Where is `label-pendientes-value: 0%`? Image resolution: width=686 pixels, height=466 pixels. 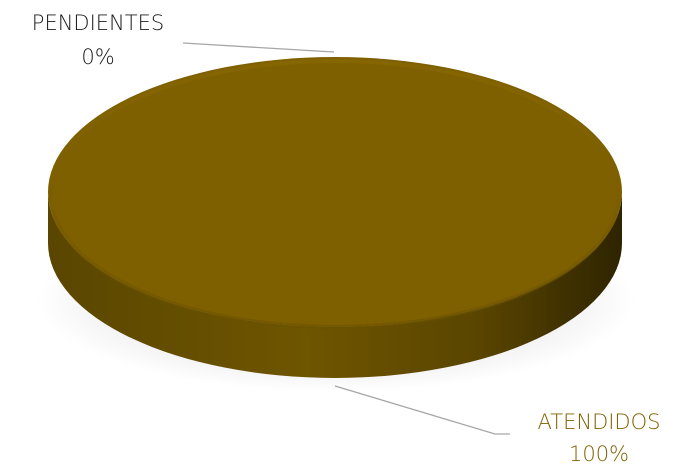 label-pendientes-value: 0% is located at coordinates (97, 57).